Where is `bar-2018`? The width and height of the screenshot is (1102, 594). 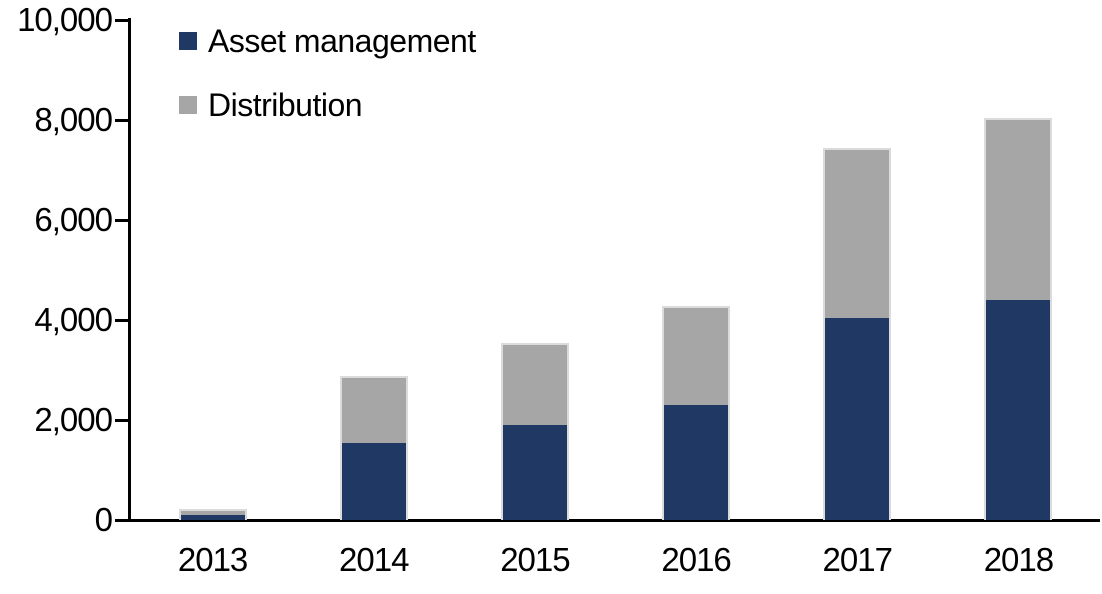 bar-2018 is located at coordinates (1018, 319).